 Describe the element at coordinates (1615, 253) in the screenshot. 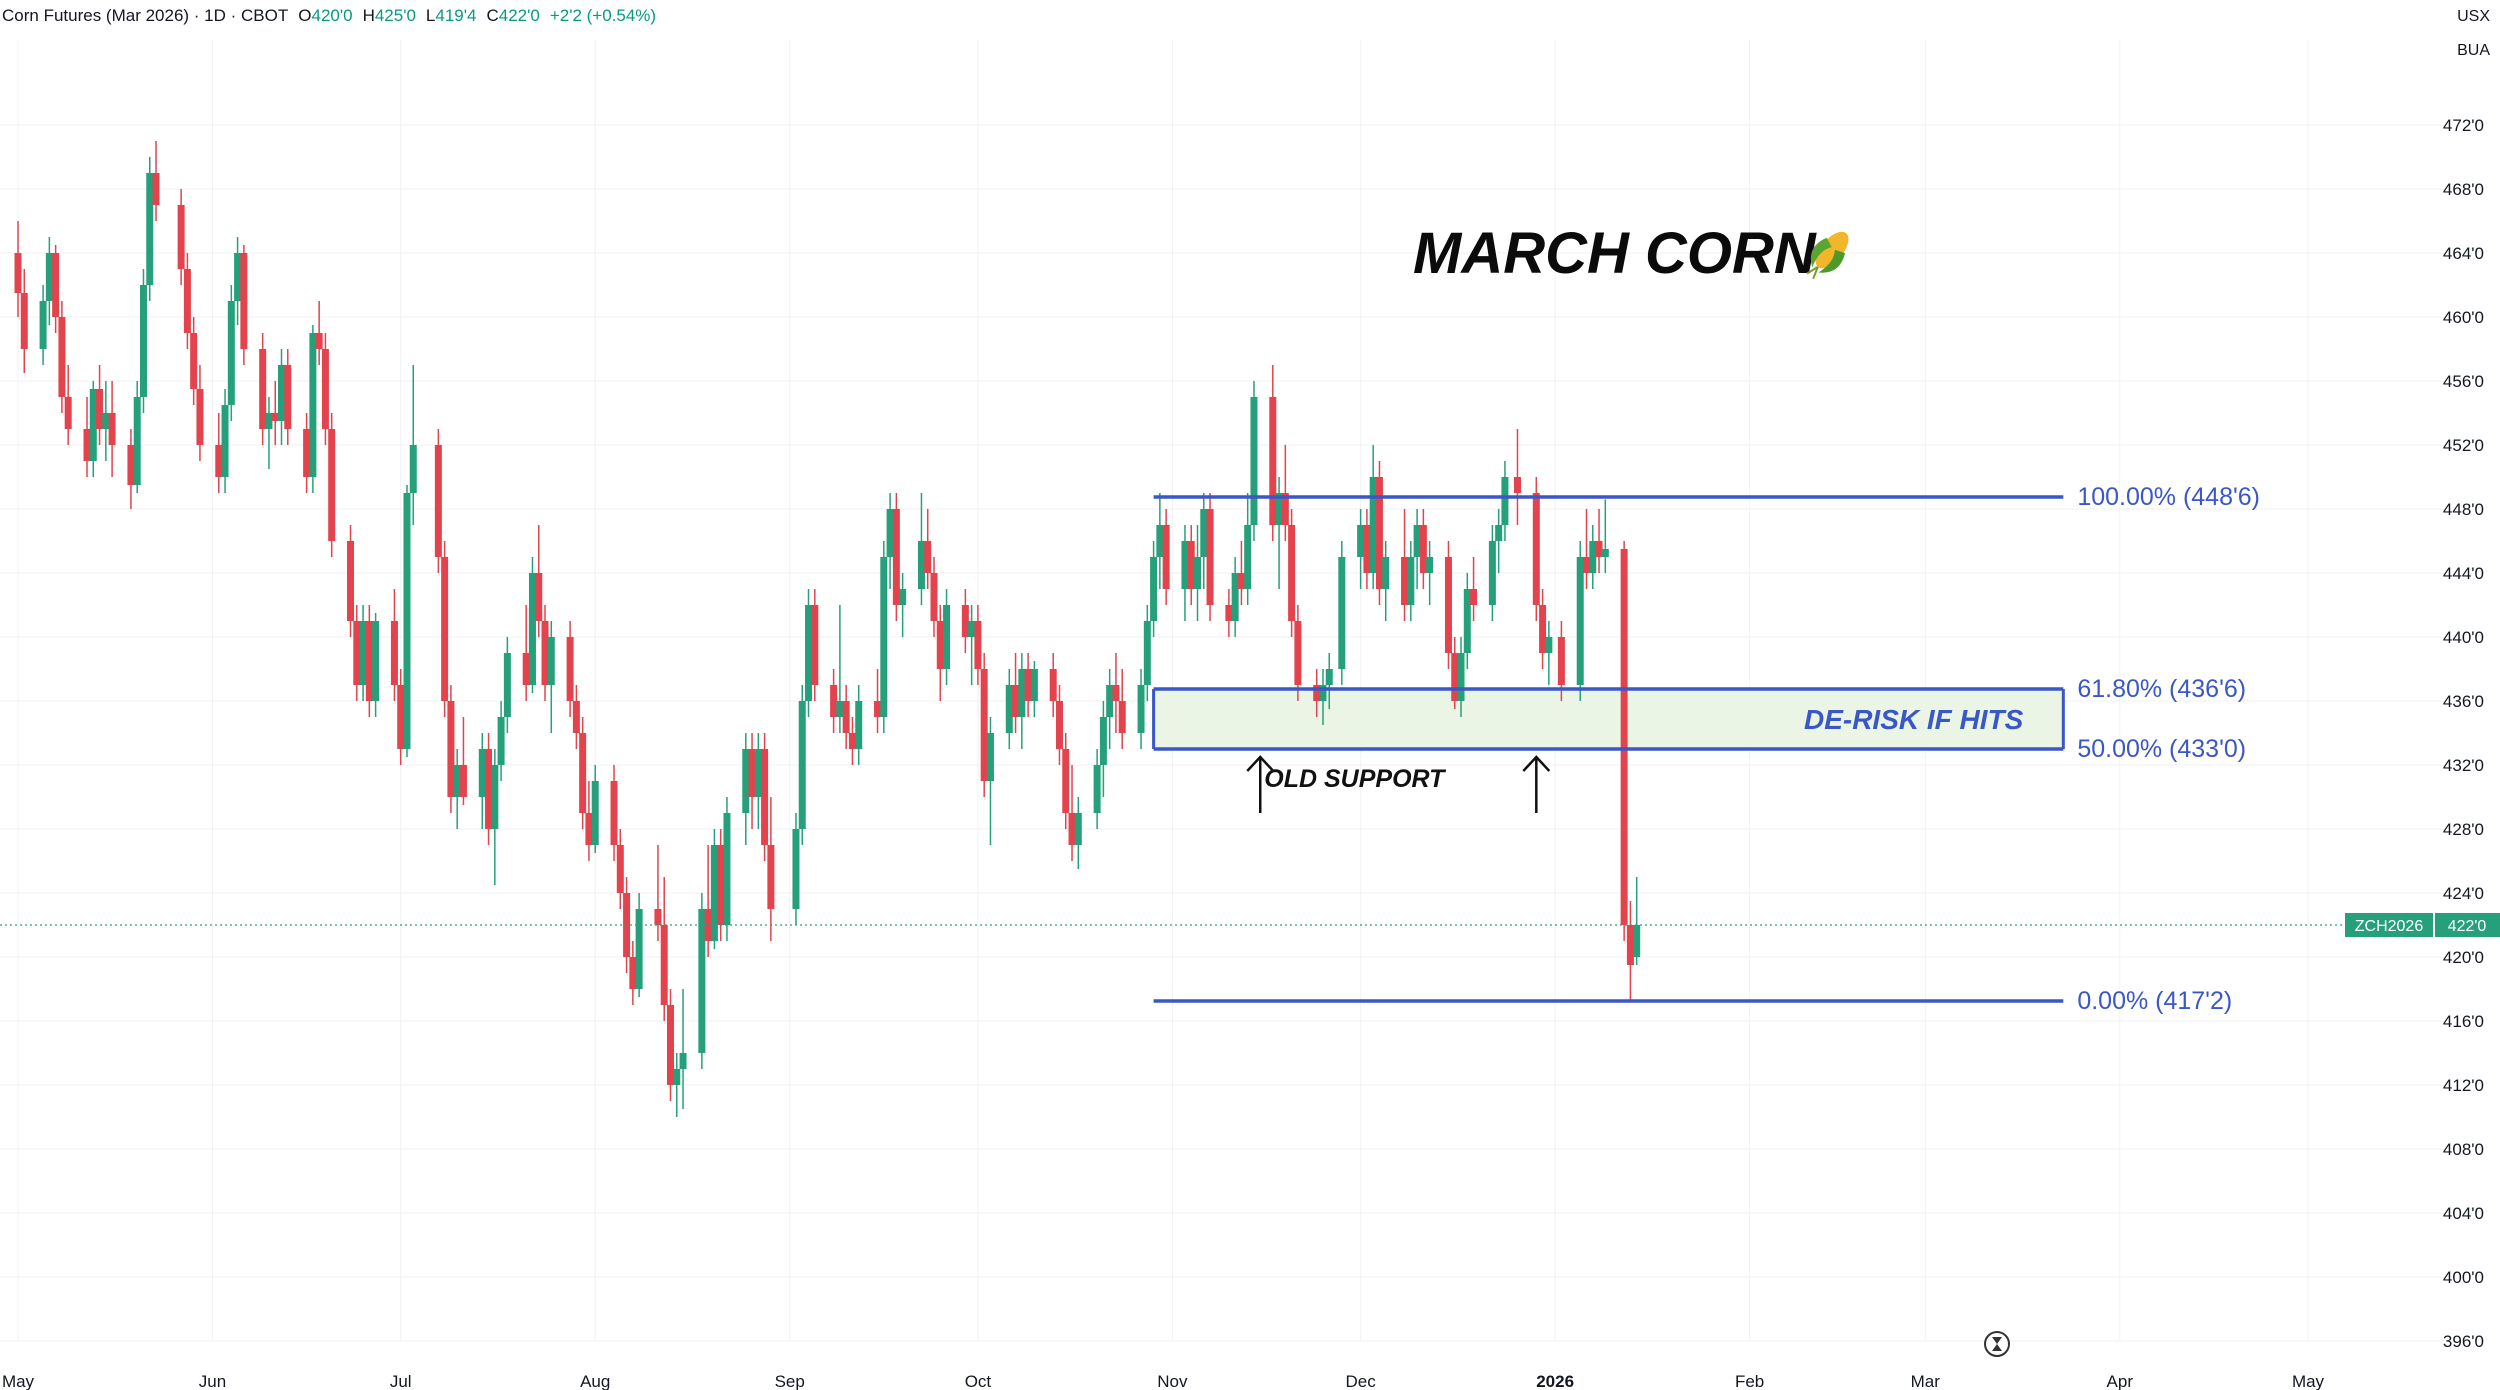

I see `chart-title: MARCH CORN` at that location.